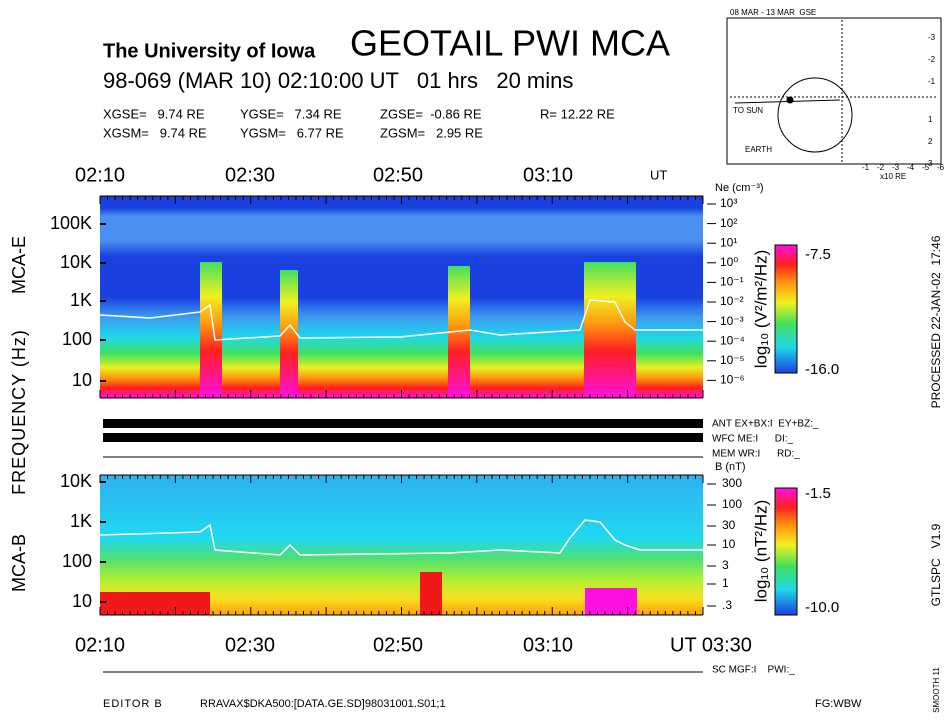 The width and height of the screenshot is (945, 720). Describe the element at coordinates (291, 113) in the screenshot. I see `gse-coord: YGSE= 7.34 RE` at that location.